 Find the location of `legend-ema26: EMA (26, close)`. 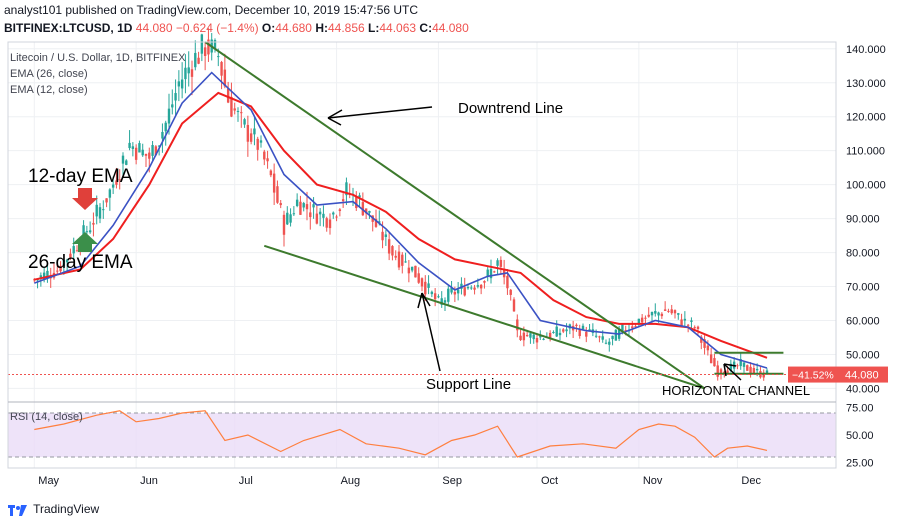

legend-ema26: EMA (26, close) is located at coordinates (49, 74).